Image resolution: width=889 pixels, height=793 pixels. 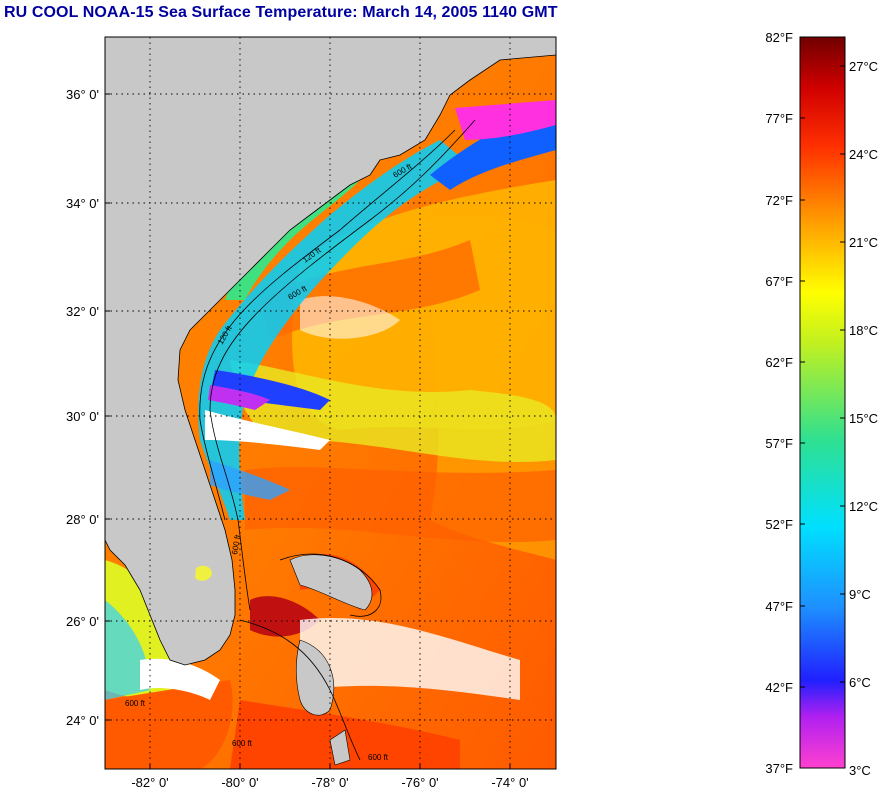 What do you see at coordinates (82, 311) in the screenshot?
I see `lat-tick-label: 32° 0'` at bounding box center [82, 311].